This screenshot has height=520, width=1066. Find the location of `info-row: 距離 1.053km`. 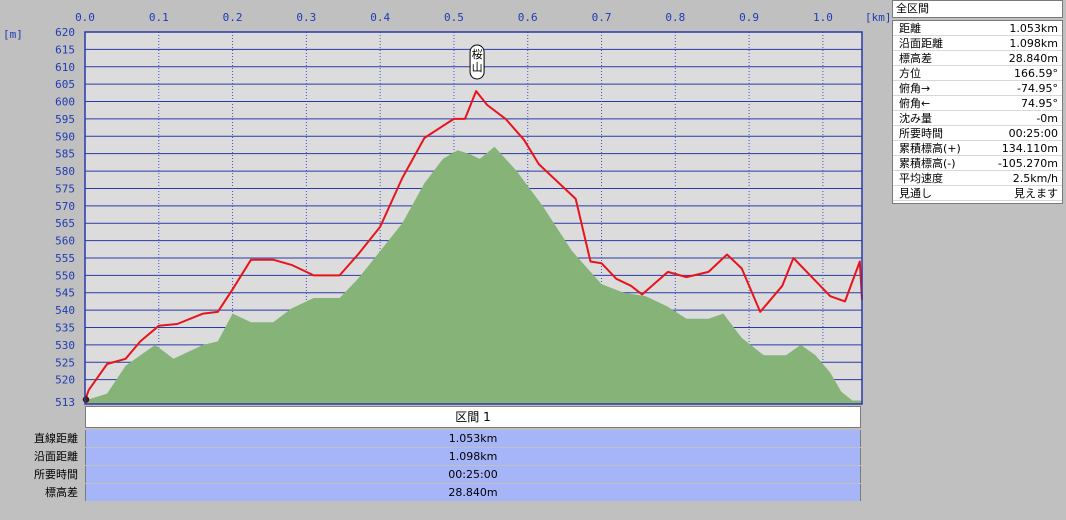

info-row: 距離 1.053km is located at coordinates (977, 28).